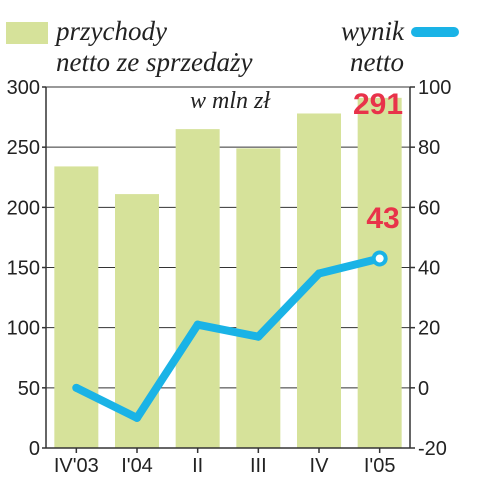  Describe the element at coordinates (137, 466) in the screenshot. I see `x-tick-label: I'04` at that location.